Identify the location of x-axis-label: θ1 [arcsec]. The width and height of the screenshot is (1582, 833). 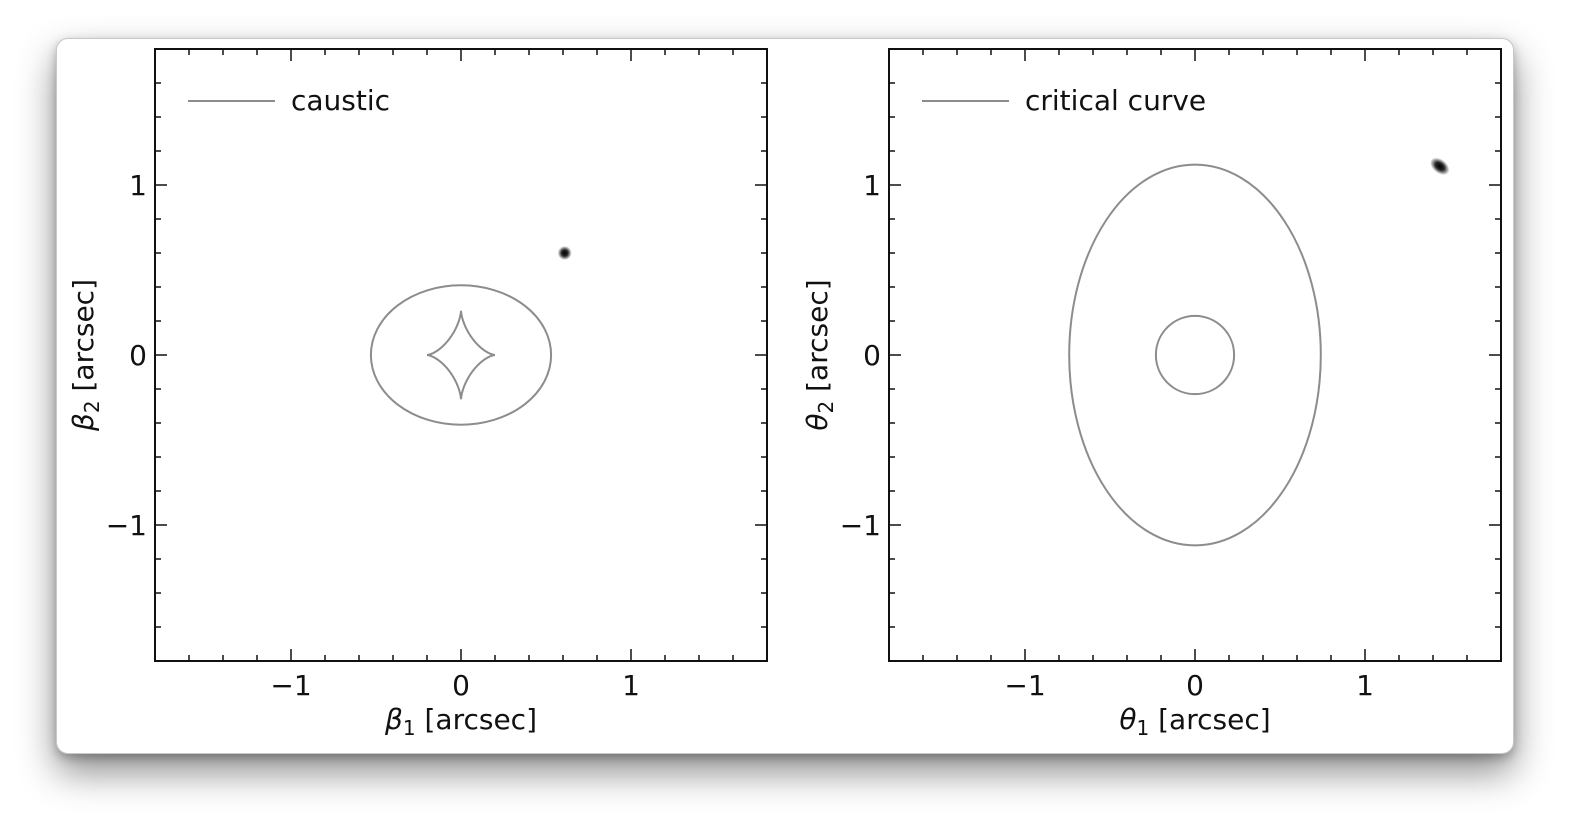
(1194, 721).